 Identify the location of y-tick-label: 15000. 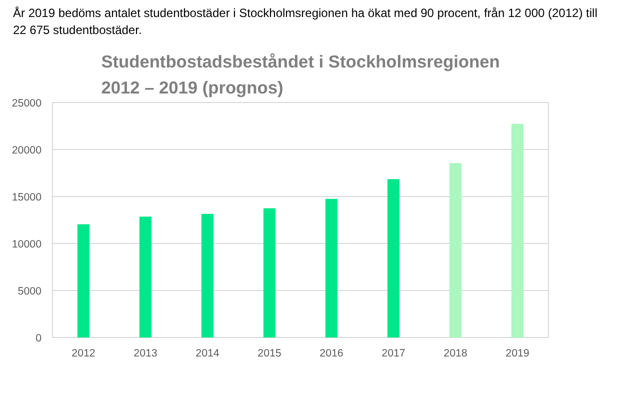
(27, 198).